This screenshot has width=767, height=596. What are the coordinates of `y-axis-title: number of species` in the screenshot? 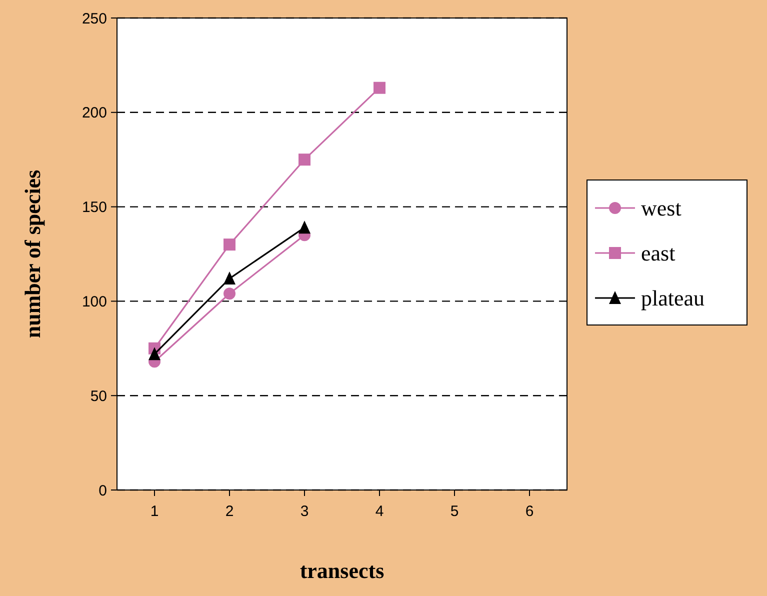 It's located at (32, 253).